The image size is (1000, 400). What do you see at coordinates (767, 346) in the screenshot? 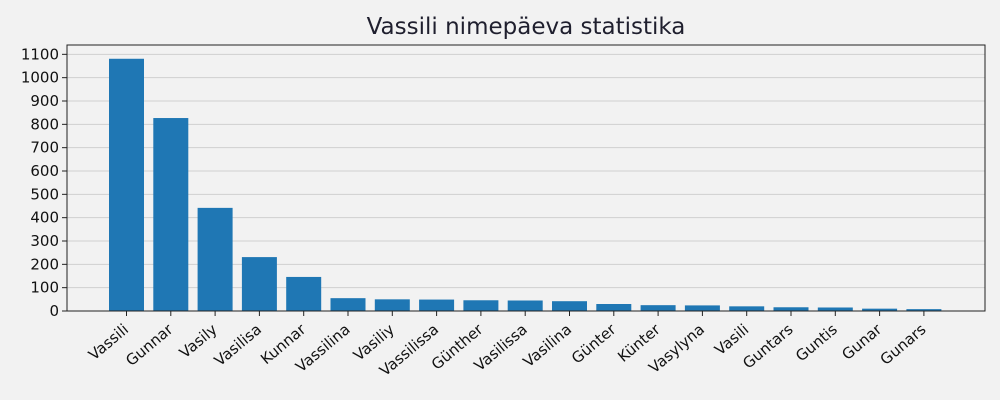
I see `x-tick-label: Guntars` at bounding box center [767, 346].